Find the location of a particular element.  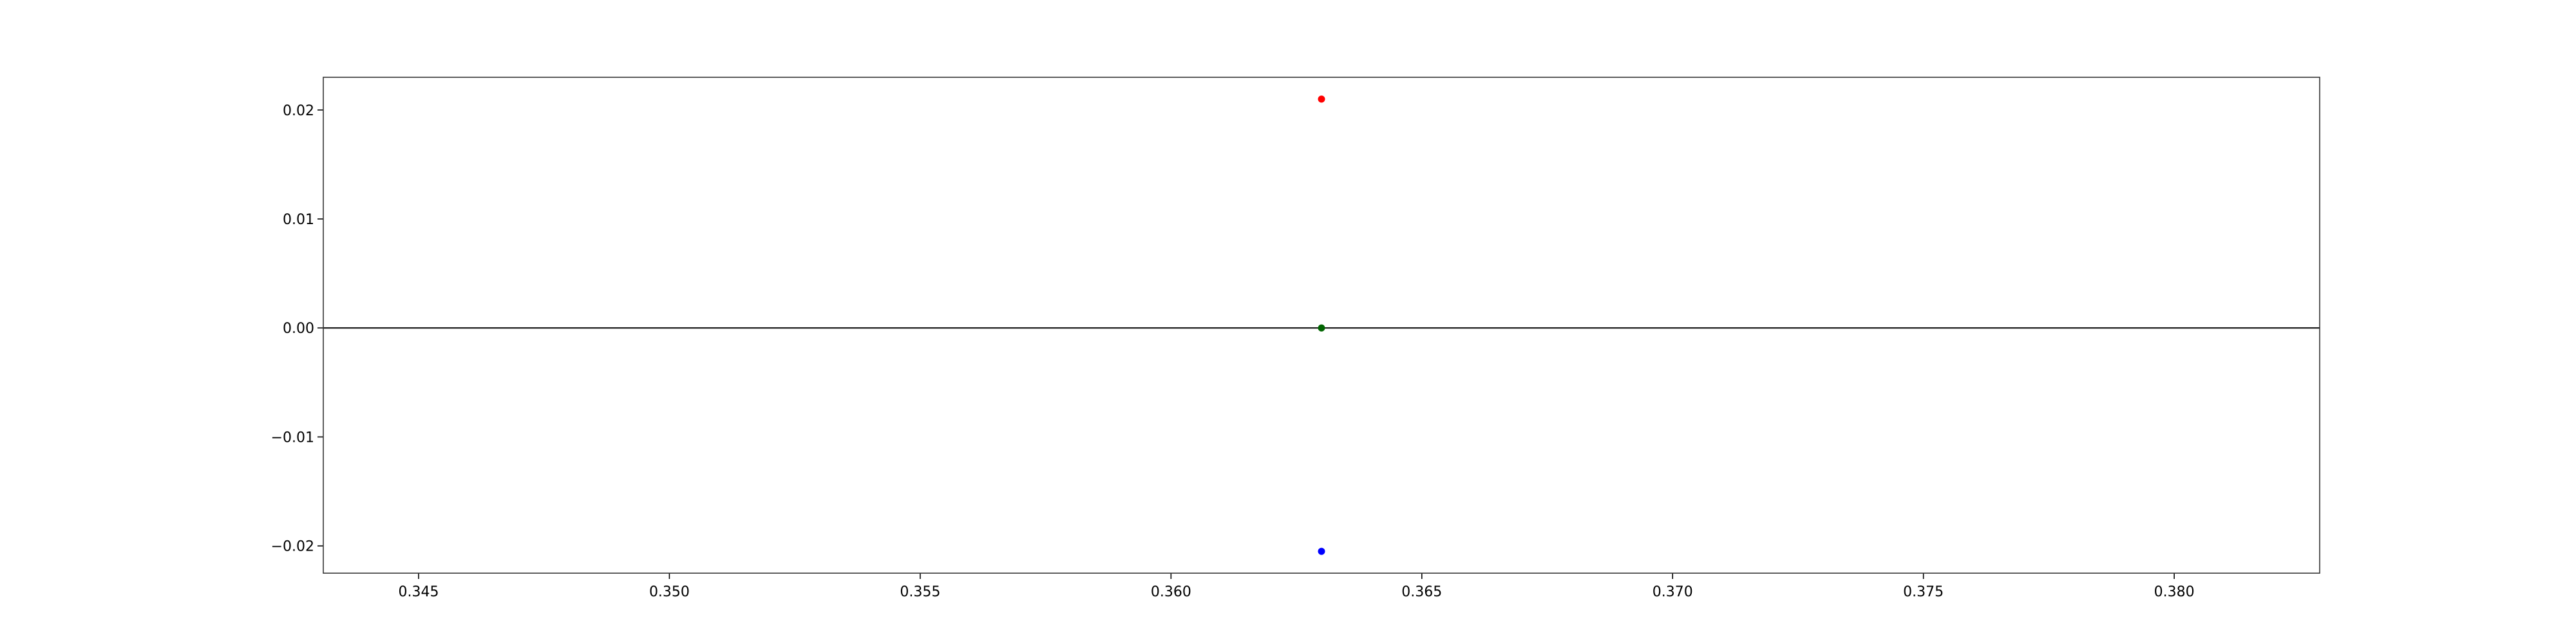

x-tick-label: 0.375 is located at coordinates (1923, 592).